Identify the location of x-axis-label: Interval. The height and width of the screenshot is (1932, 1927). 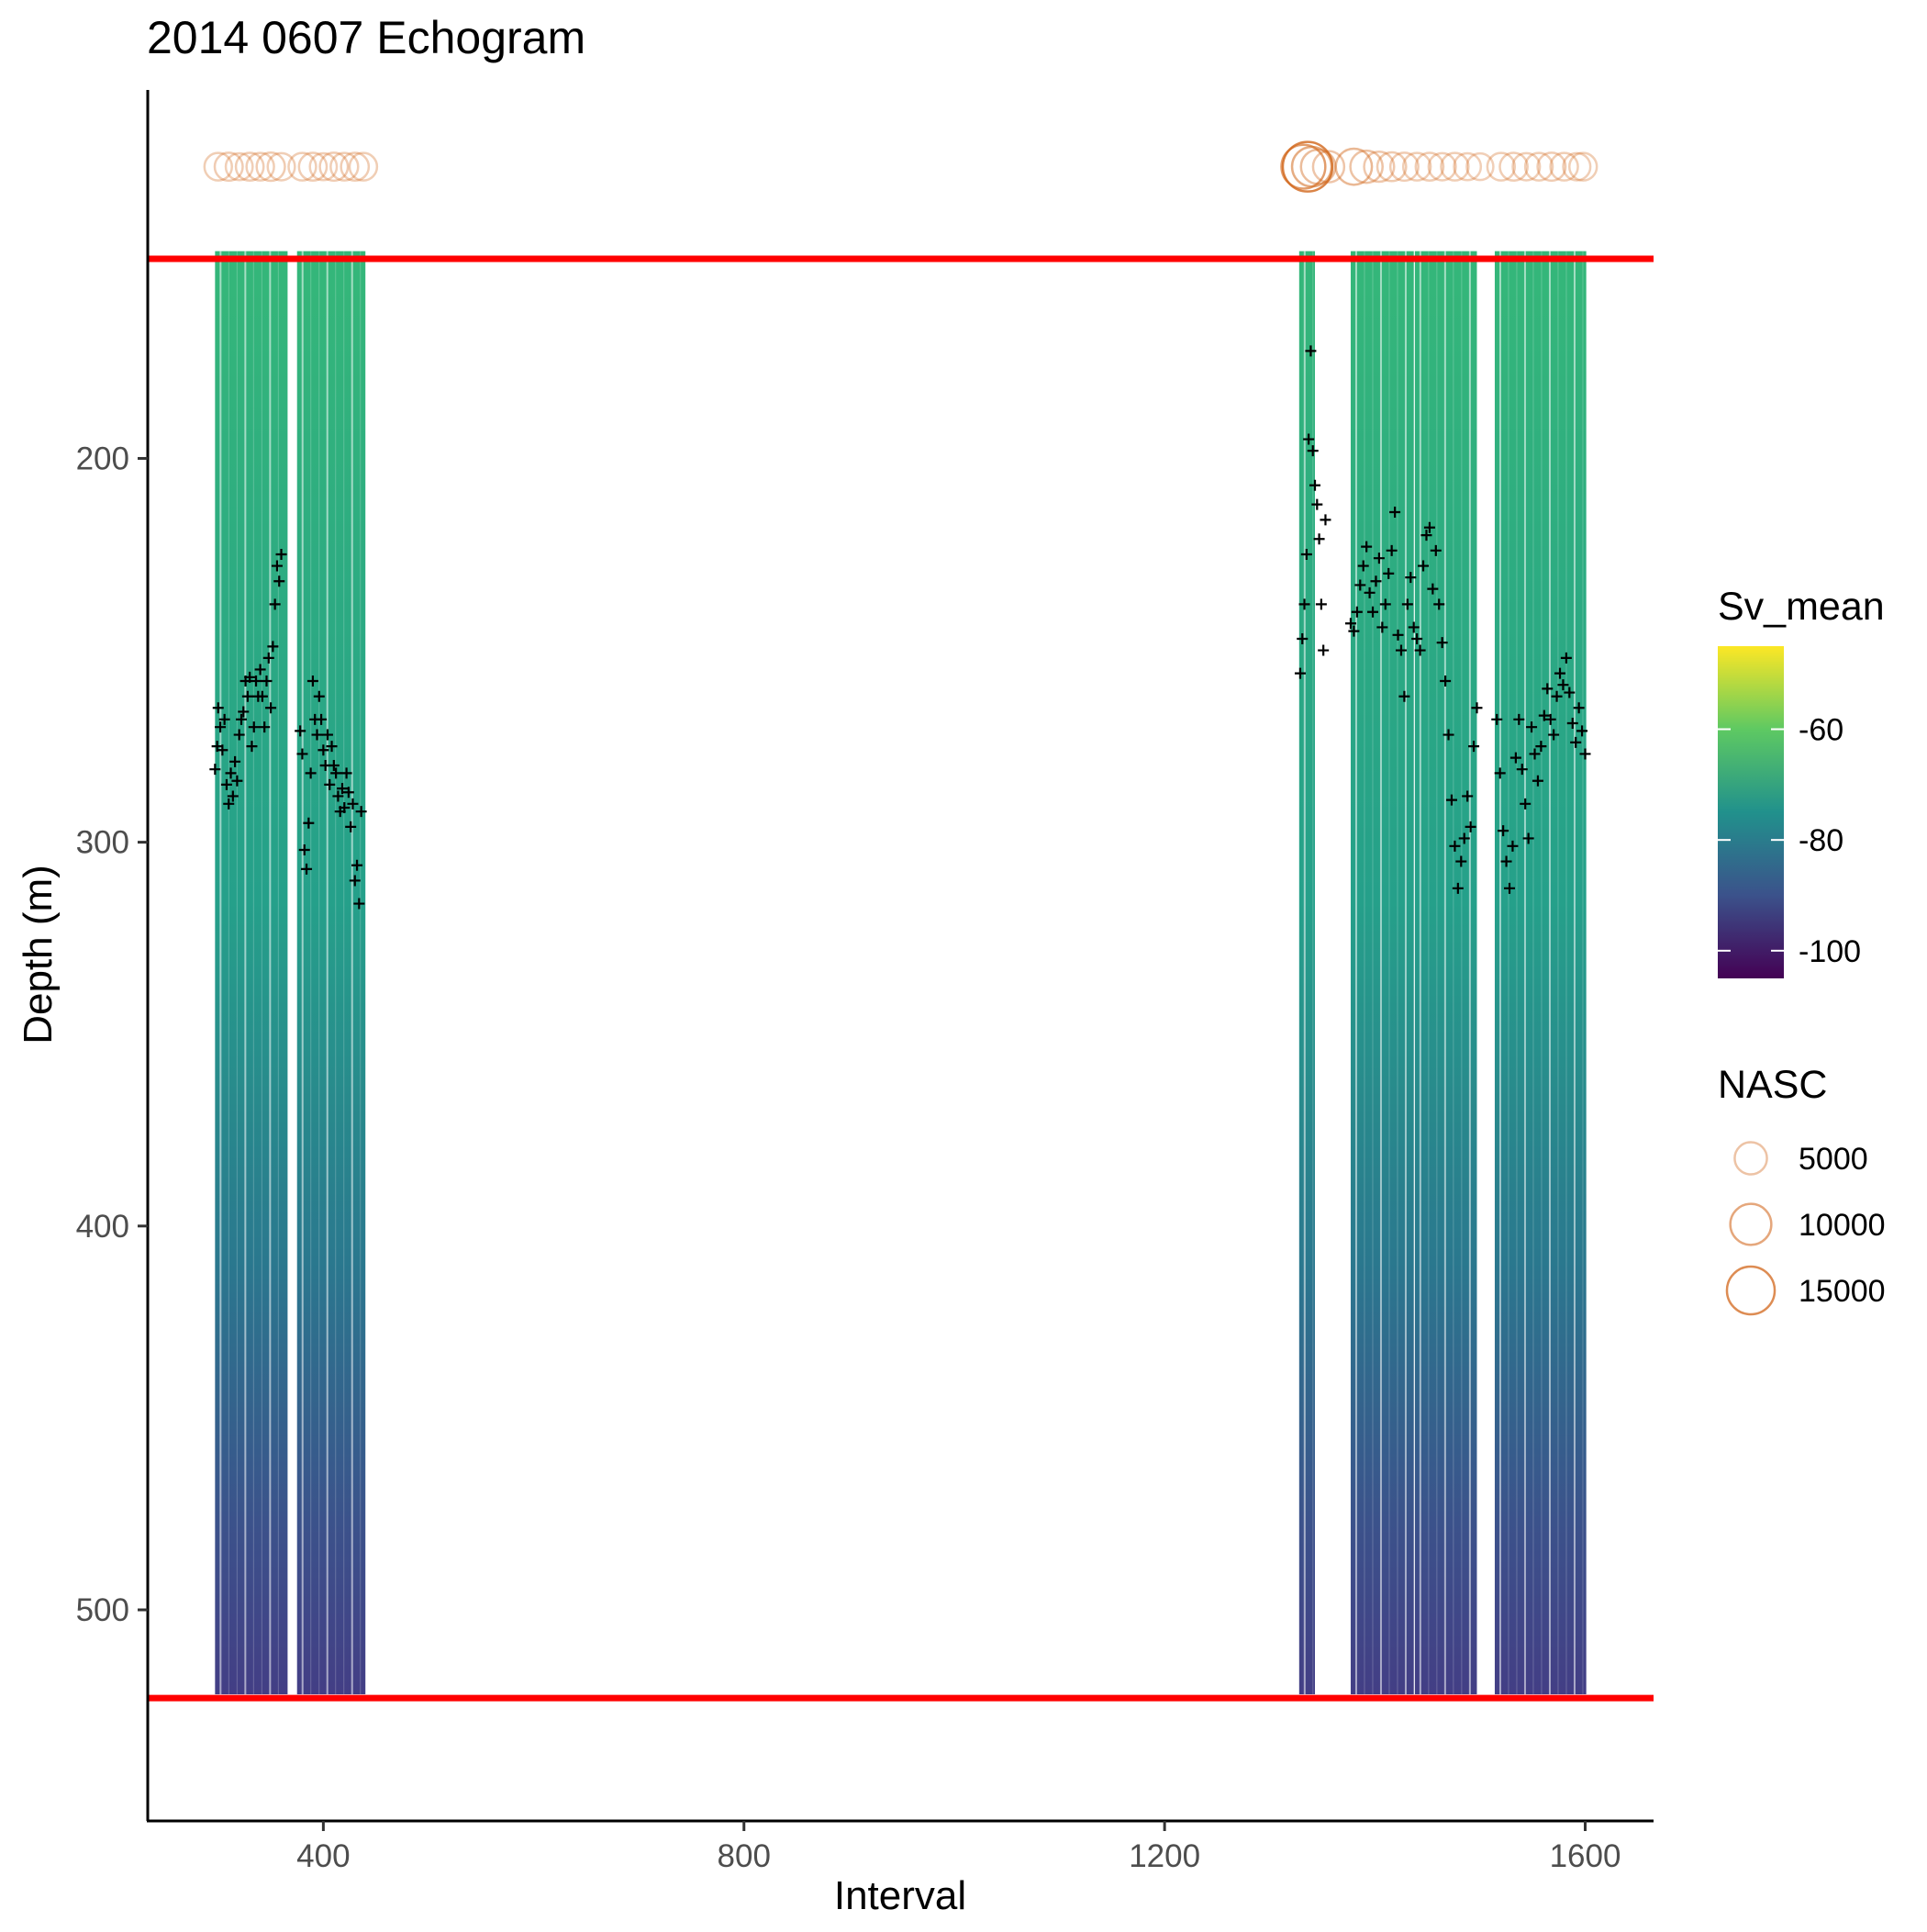
(900, 1895).